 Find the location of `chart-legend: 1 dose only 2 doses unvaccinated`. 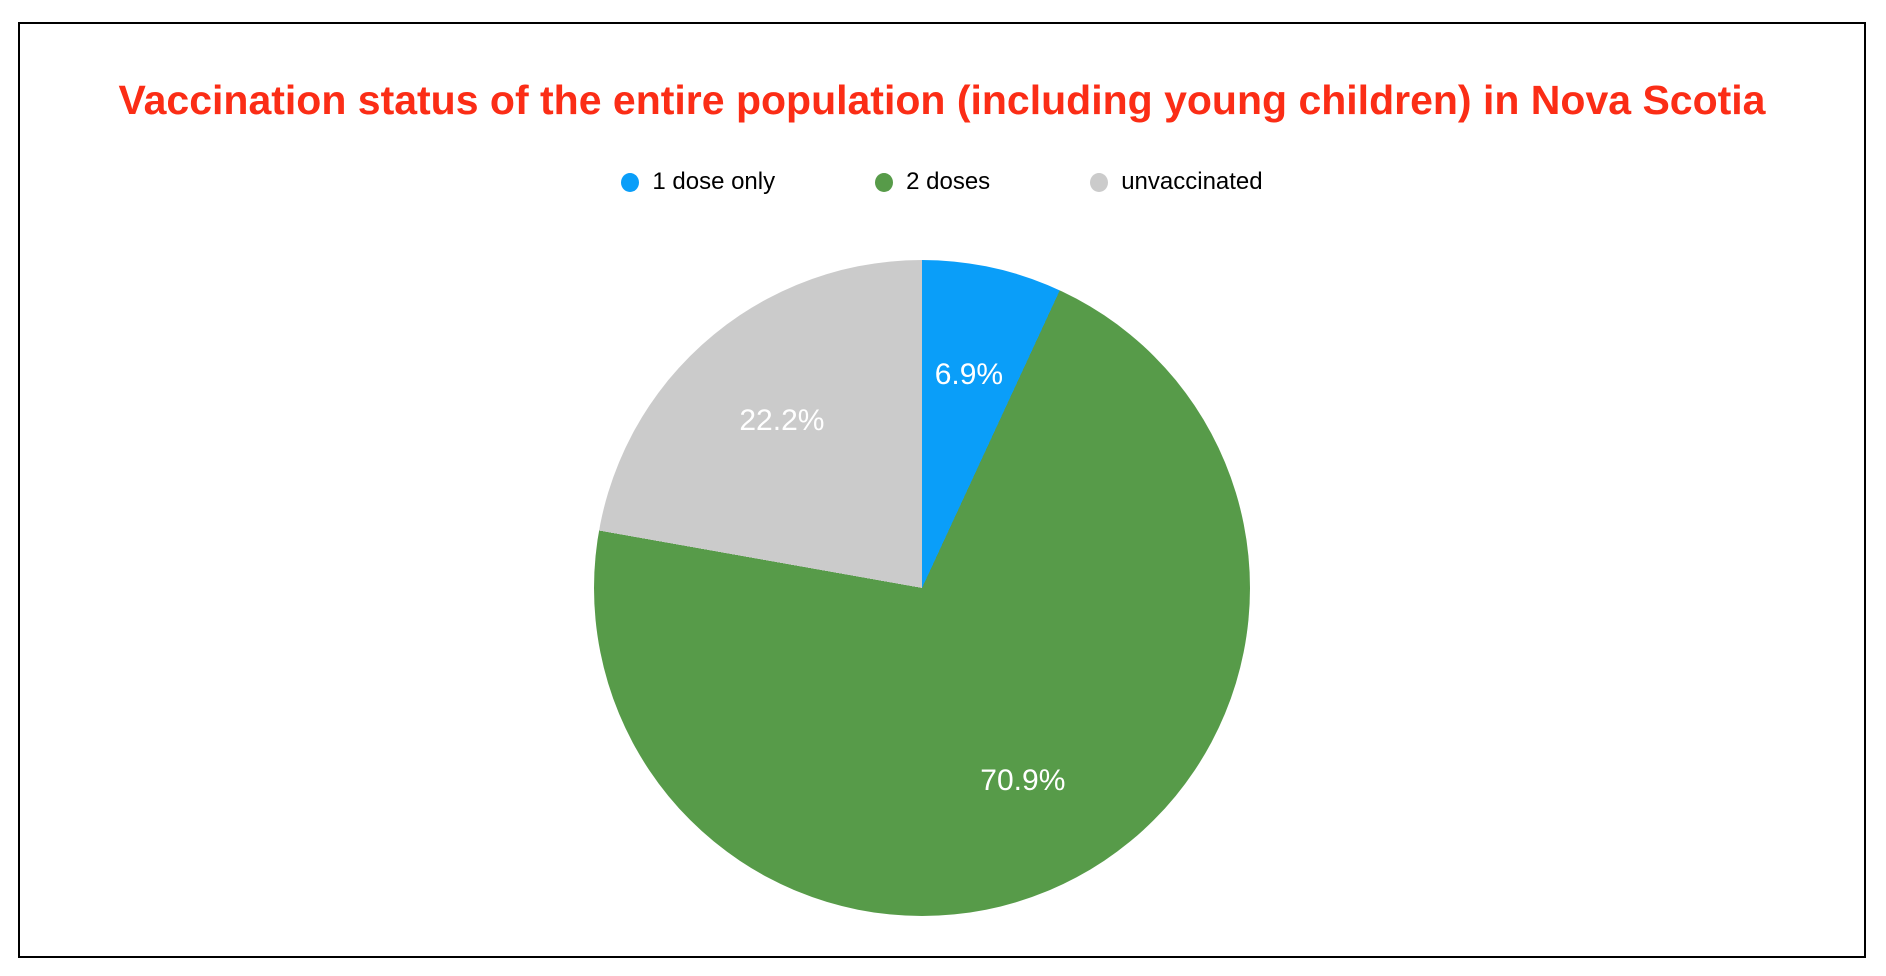

chart-legend: 1 dose only 2 doses unvaccinated is located at coordinates (942, 182).